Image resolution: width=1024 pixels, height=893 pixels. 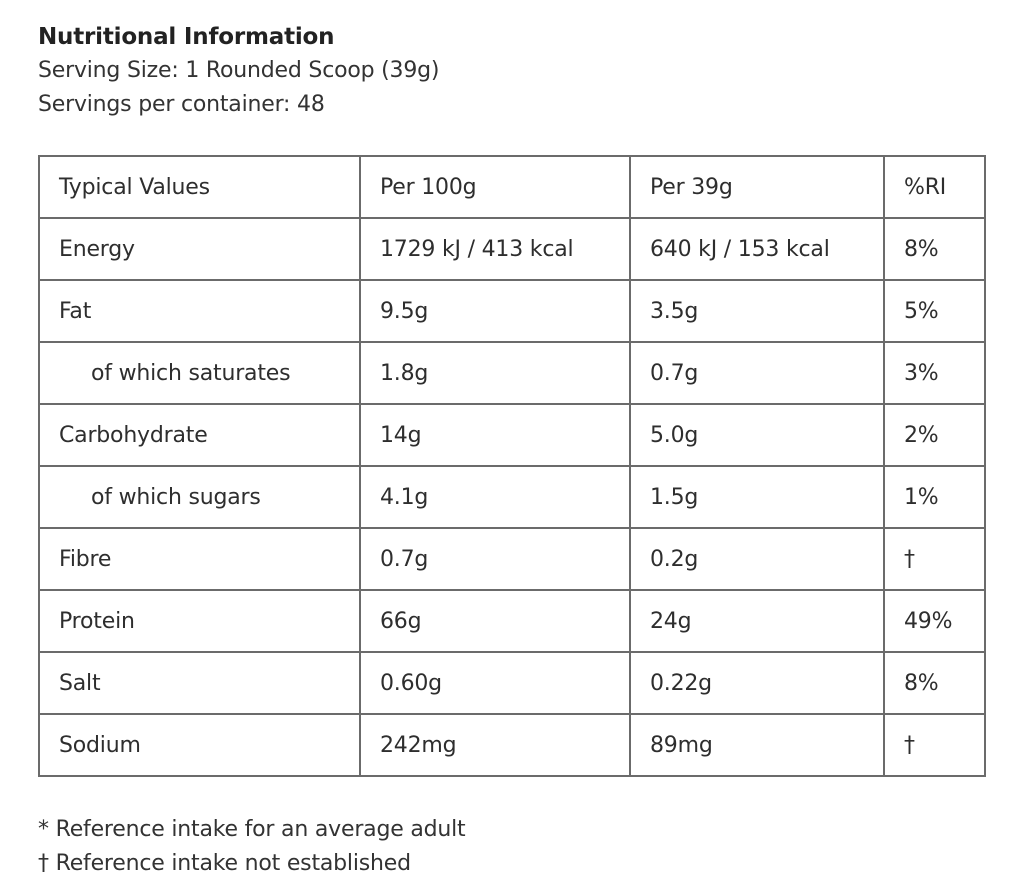 I want to click on servings-per-container: Servings per container: 48, so click(x=181, y=104).